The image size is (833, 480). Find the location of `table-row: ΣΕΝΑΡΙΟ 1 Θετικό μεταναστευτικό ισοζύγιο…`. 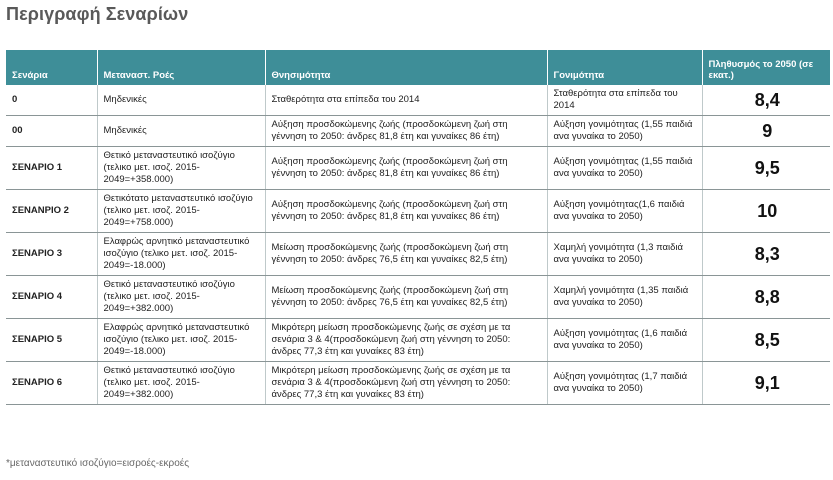

table-row: ΣΕΝΑΡΙΟ 1 Θετικό μεταναστευτικό ισοζύγιο… is located at coordinates (418, 168).